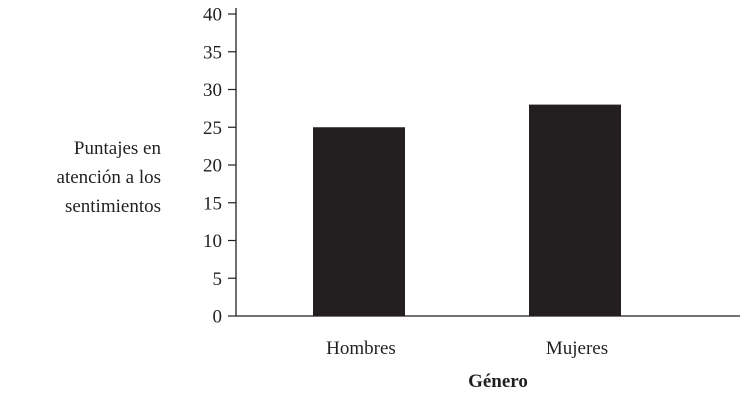 This screenshot has width=756, height=395. Describe the element at coordinates (498, 381) in the screenshot. I see `x-axis-title: Género` at that location.